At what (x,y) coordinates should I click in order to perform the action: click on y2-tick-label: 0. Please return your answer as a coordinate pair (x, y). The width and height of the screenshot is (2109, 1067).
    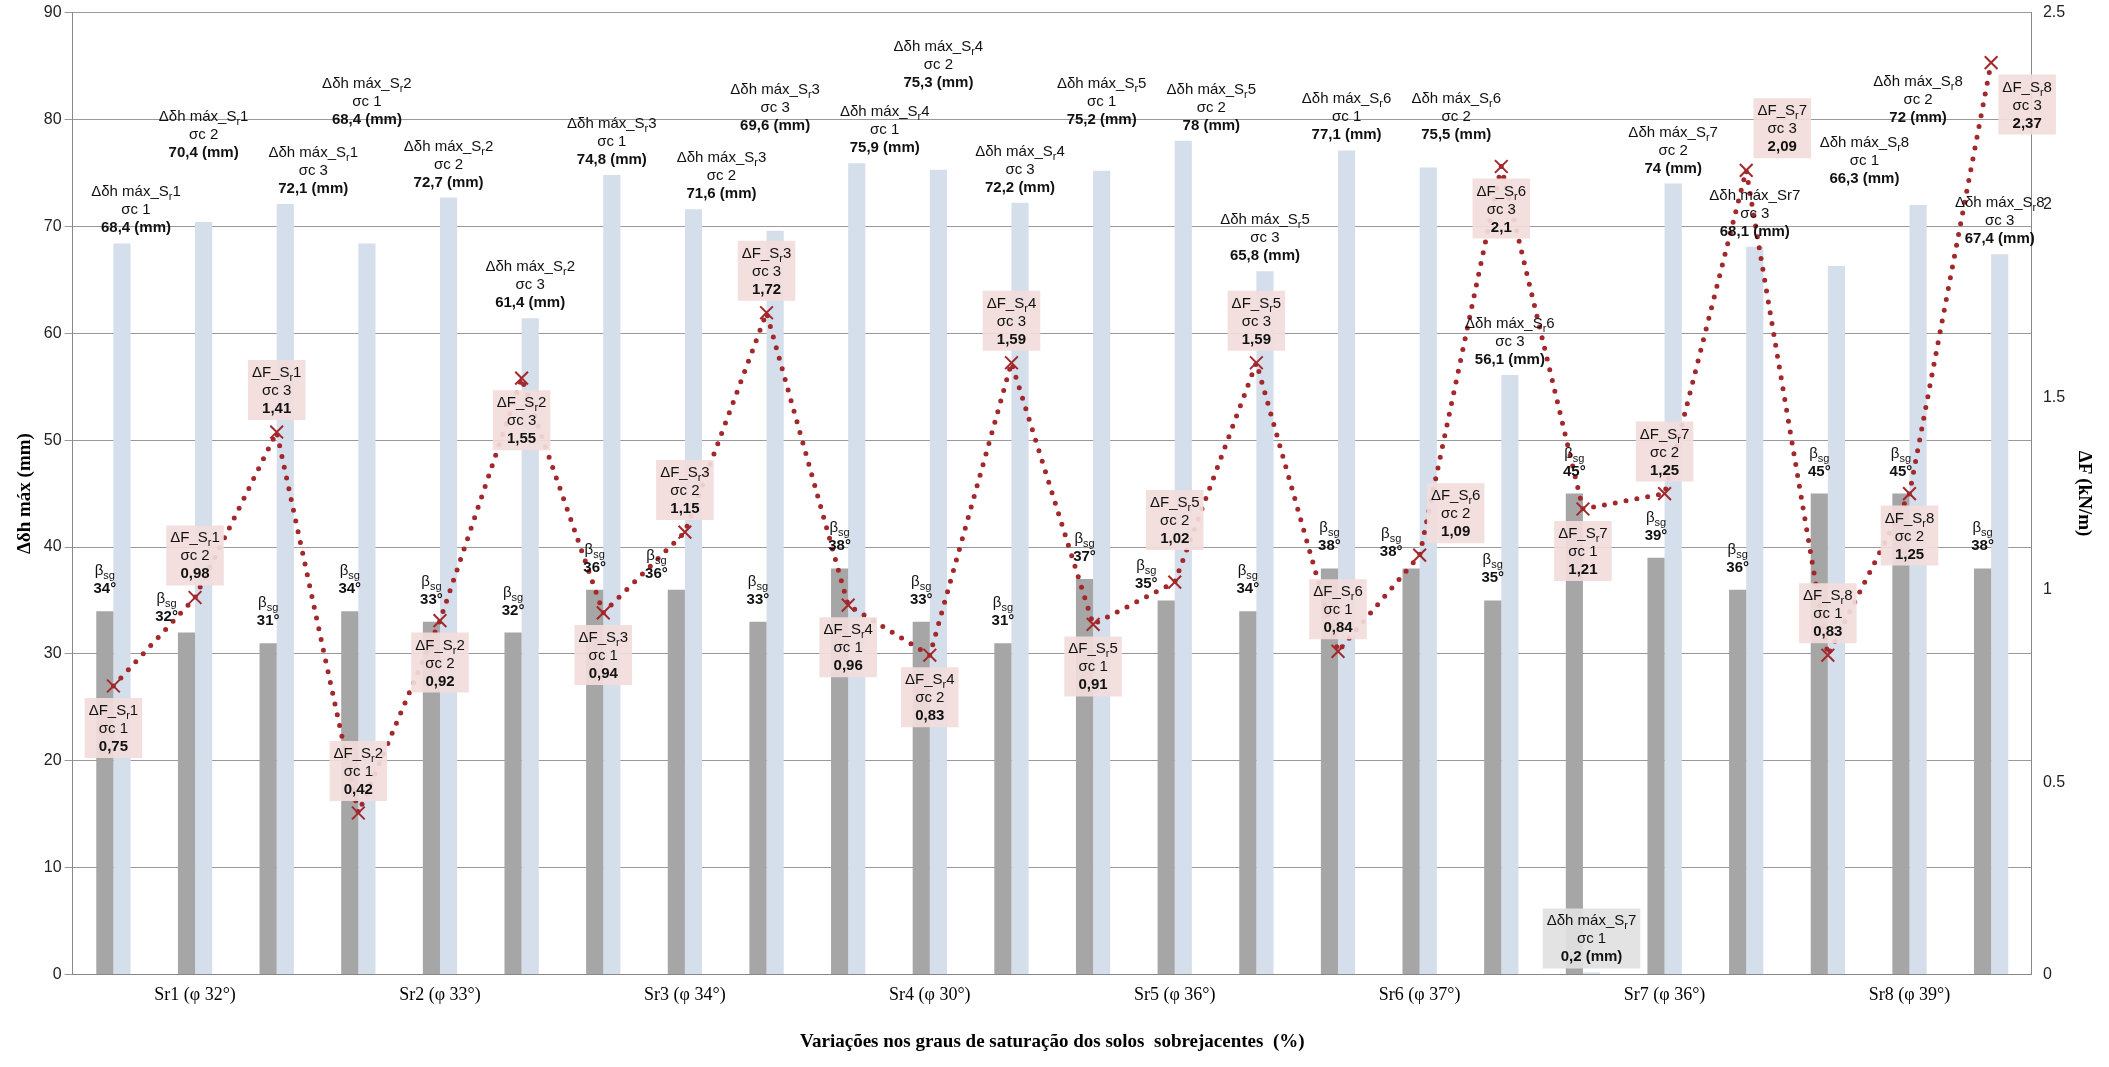
    Looking at the image, I should click on (2047, 974).